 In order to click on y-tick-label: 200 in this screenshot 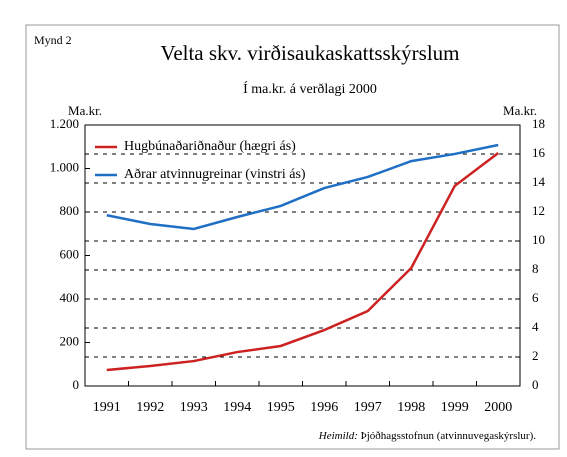, I will do `click(70, 340)`.